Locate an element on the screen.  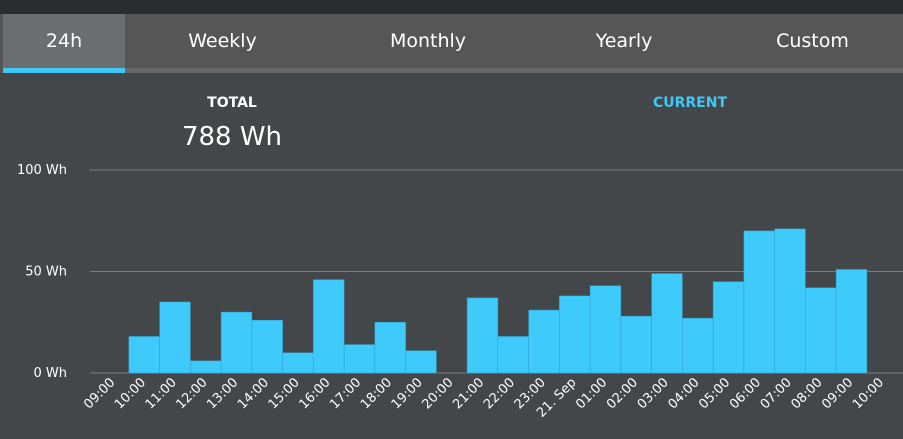
x-tick-label: 21:00 is located at coordinates (468, 393).